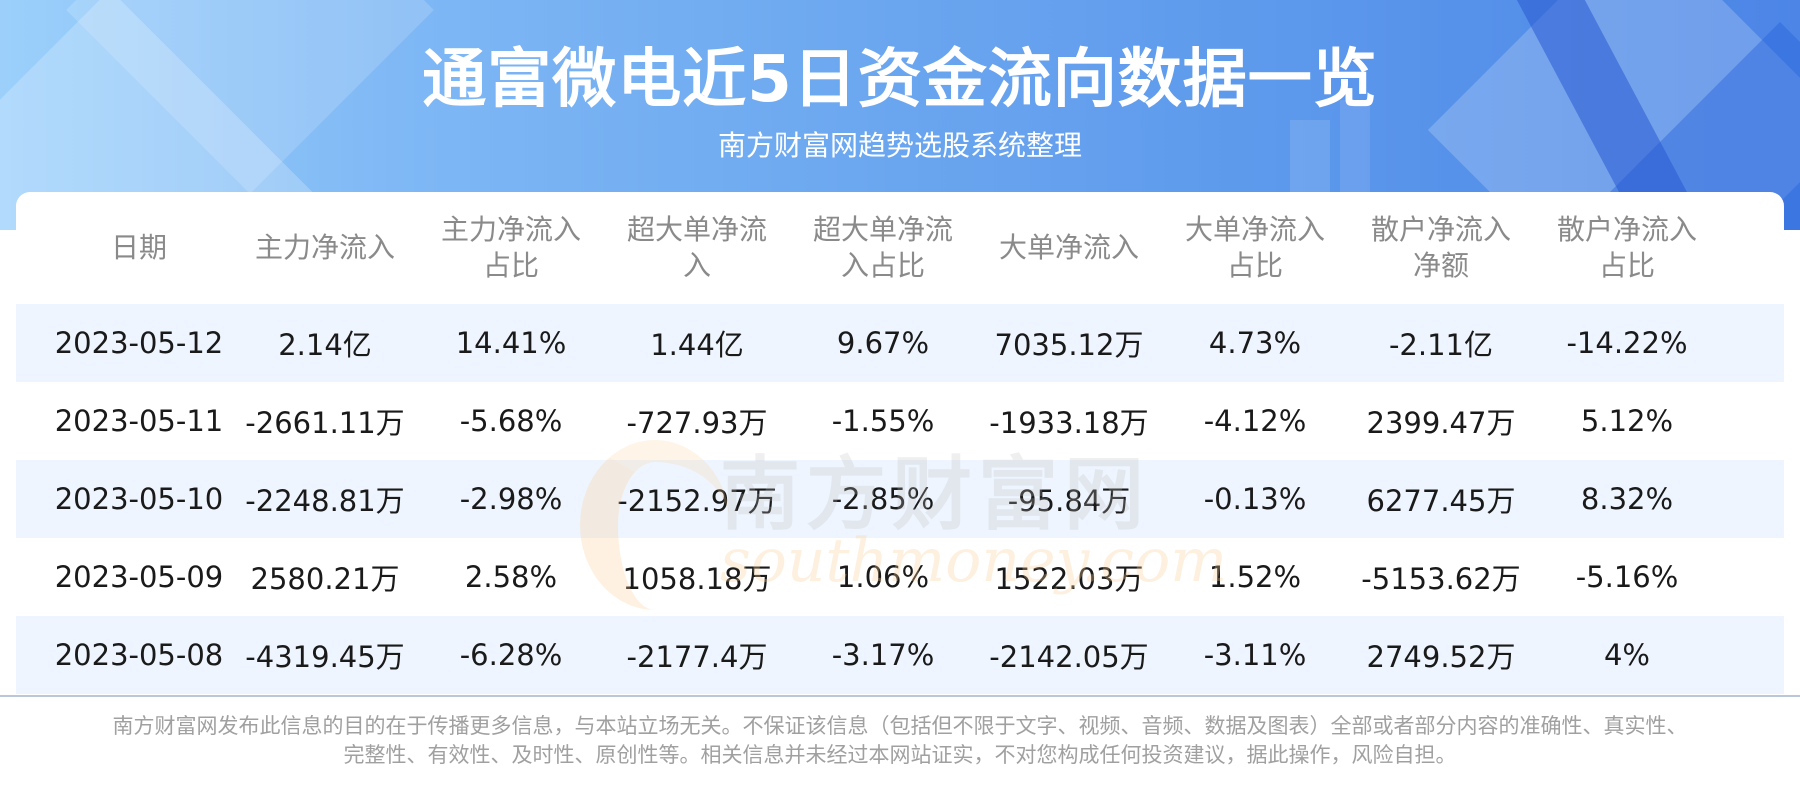 The width and height of the screenshot is (1800, 800). I want to click on column-header-label: 大单净流入, so click(1069, 248).